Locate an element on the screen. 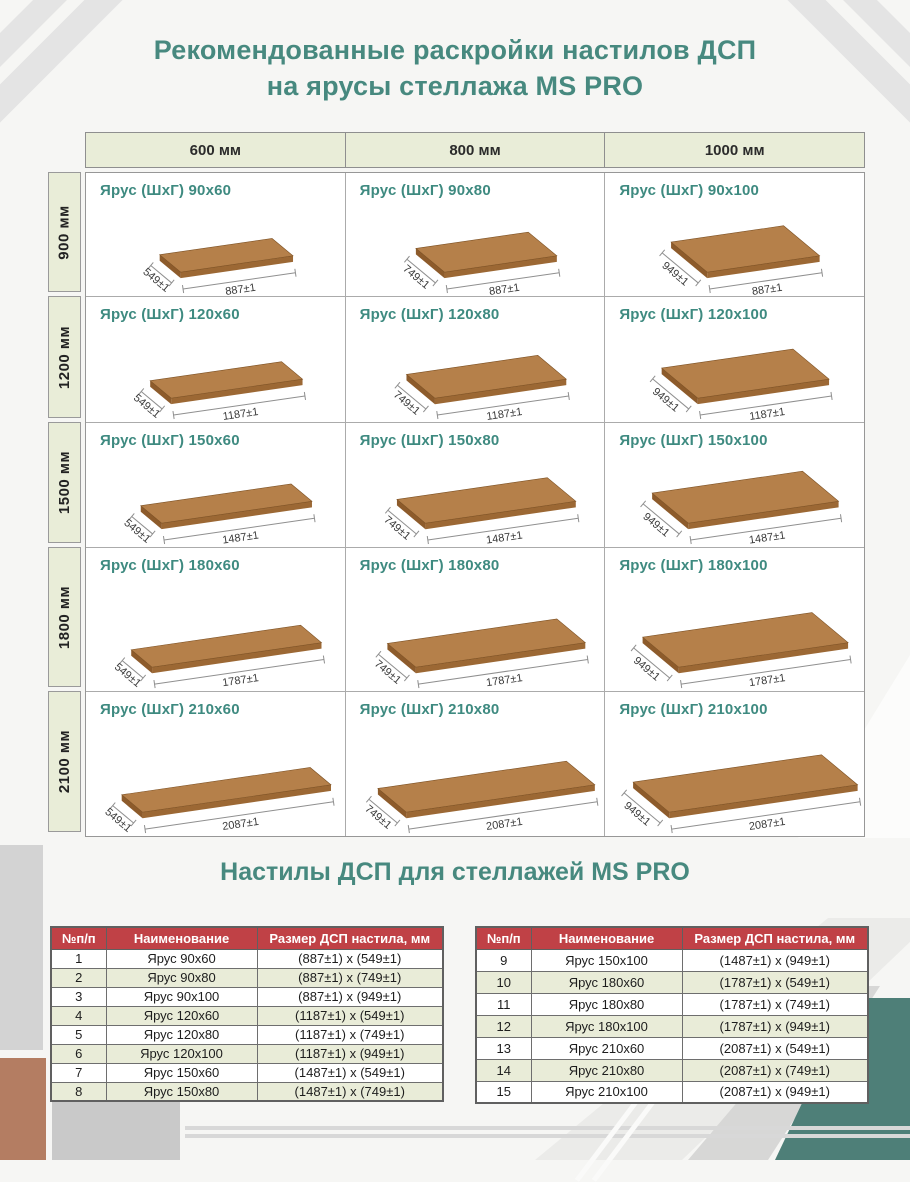  grid-cell: Ярус (ШхГ) 90x100 887±1 949±1 is located at coordinates (734, 234).